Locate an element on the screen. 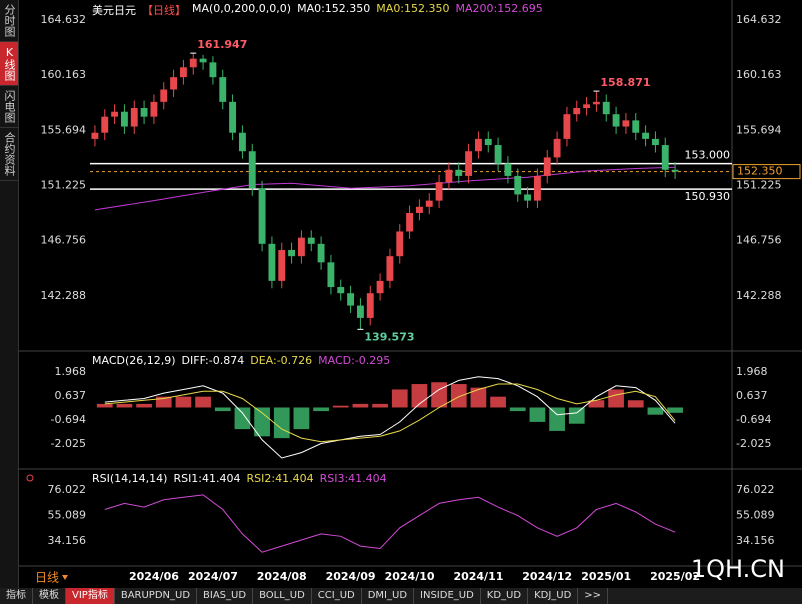 Image resolution: width=802 pixels, height=604 pixels. x-tick-label: 2024/07 is located at coordinates (213, 576).